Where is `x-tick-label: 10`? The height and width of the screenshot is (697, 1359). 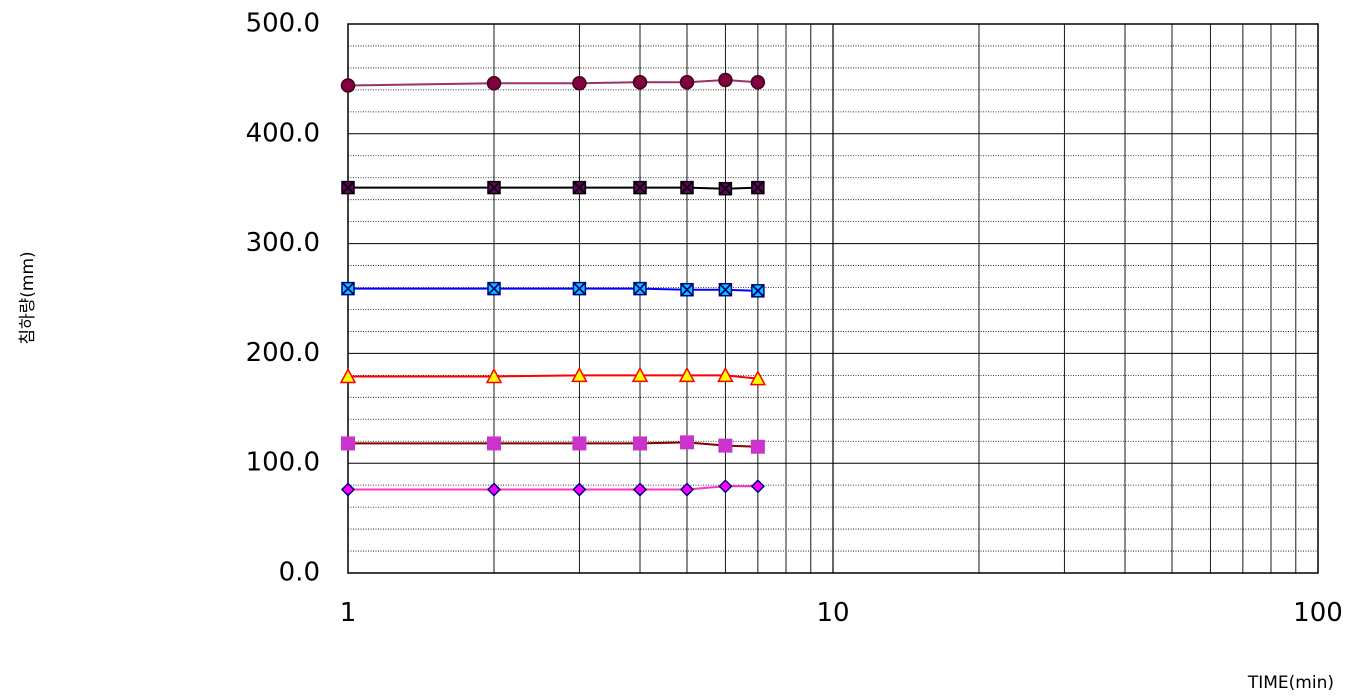
x-tick-label: 10 is located at coordinates (832, 613).